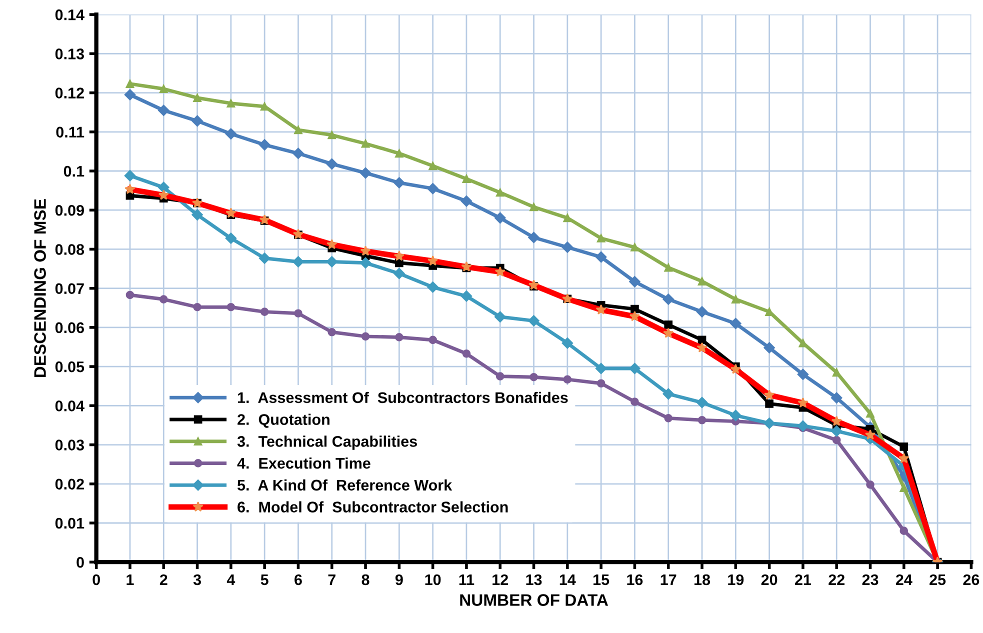  Describe the element at coordinates (80, 562) in the screenshot. I see `y-tick-label: 0` at that location.